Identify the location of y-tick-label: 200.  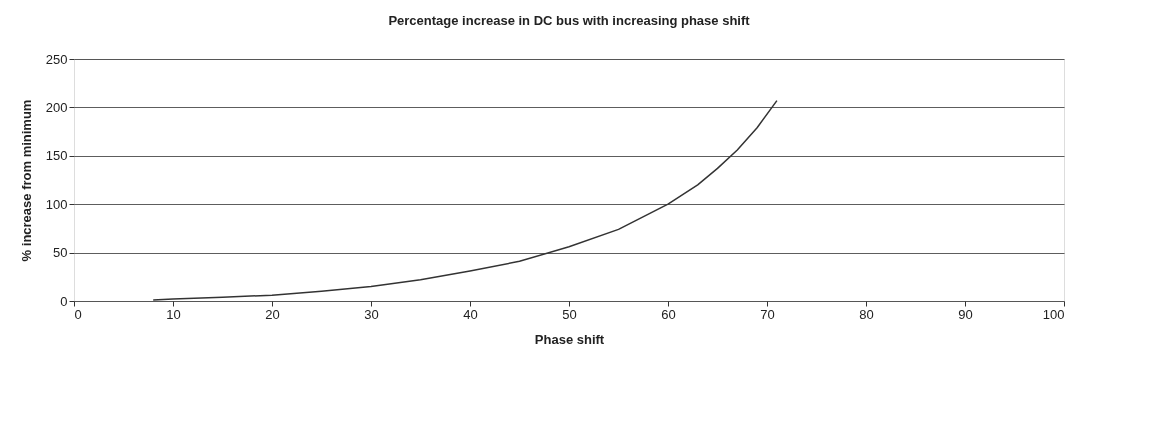
(56, 107).